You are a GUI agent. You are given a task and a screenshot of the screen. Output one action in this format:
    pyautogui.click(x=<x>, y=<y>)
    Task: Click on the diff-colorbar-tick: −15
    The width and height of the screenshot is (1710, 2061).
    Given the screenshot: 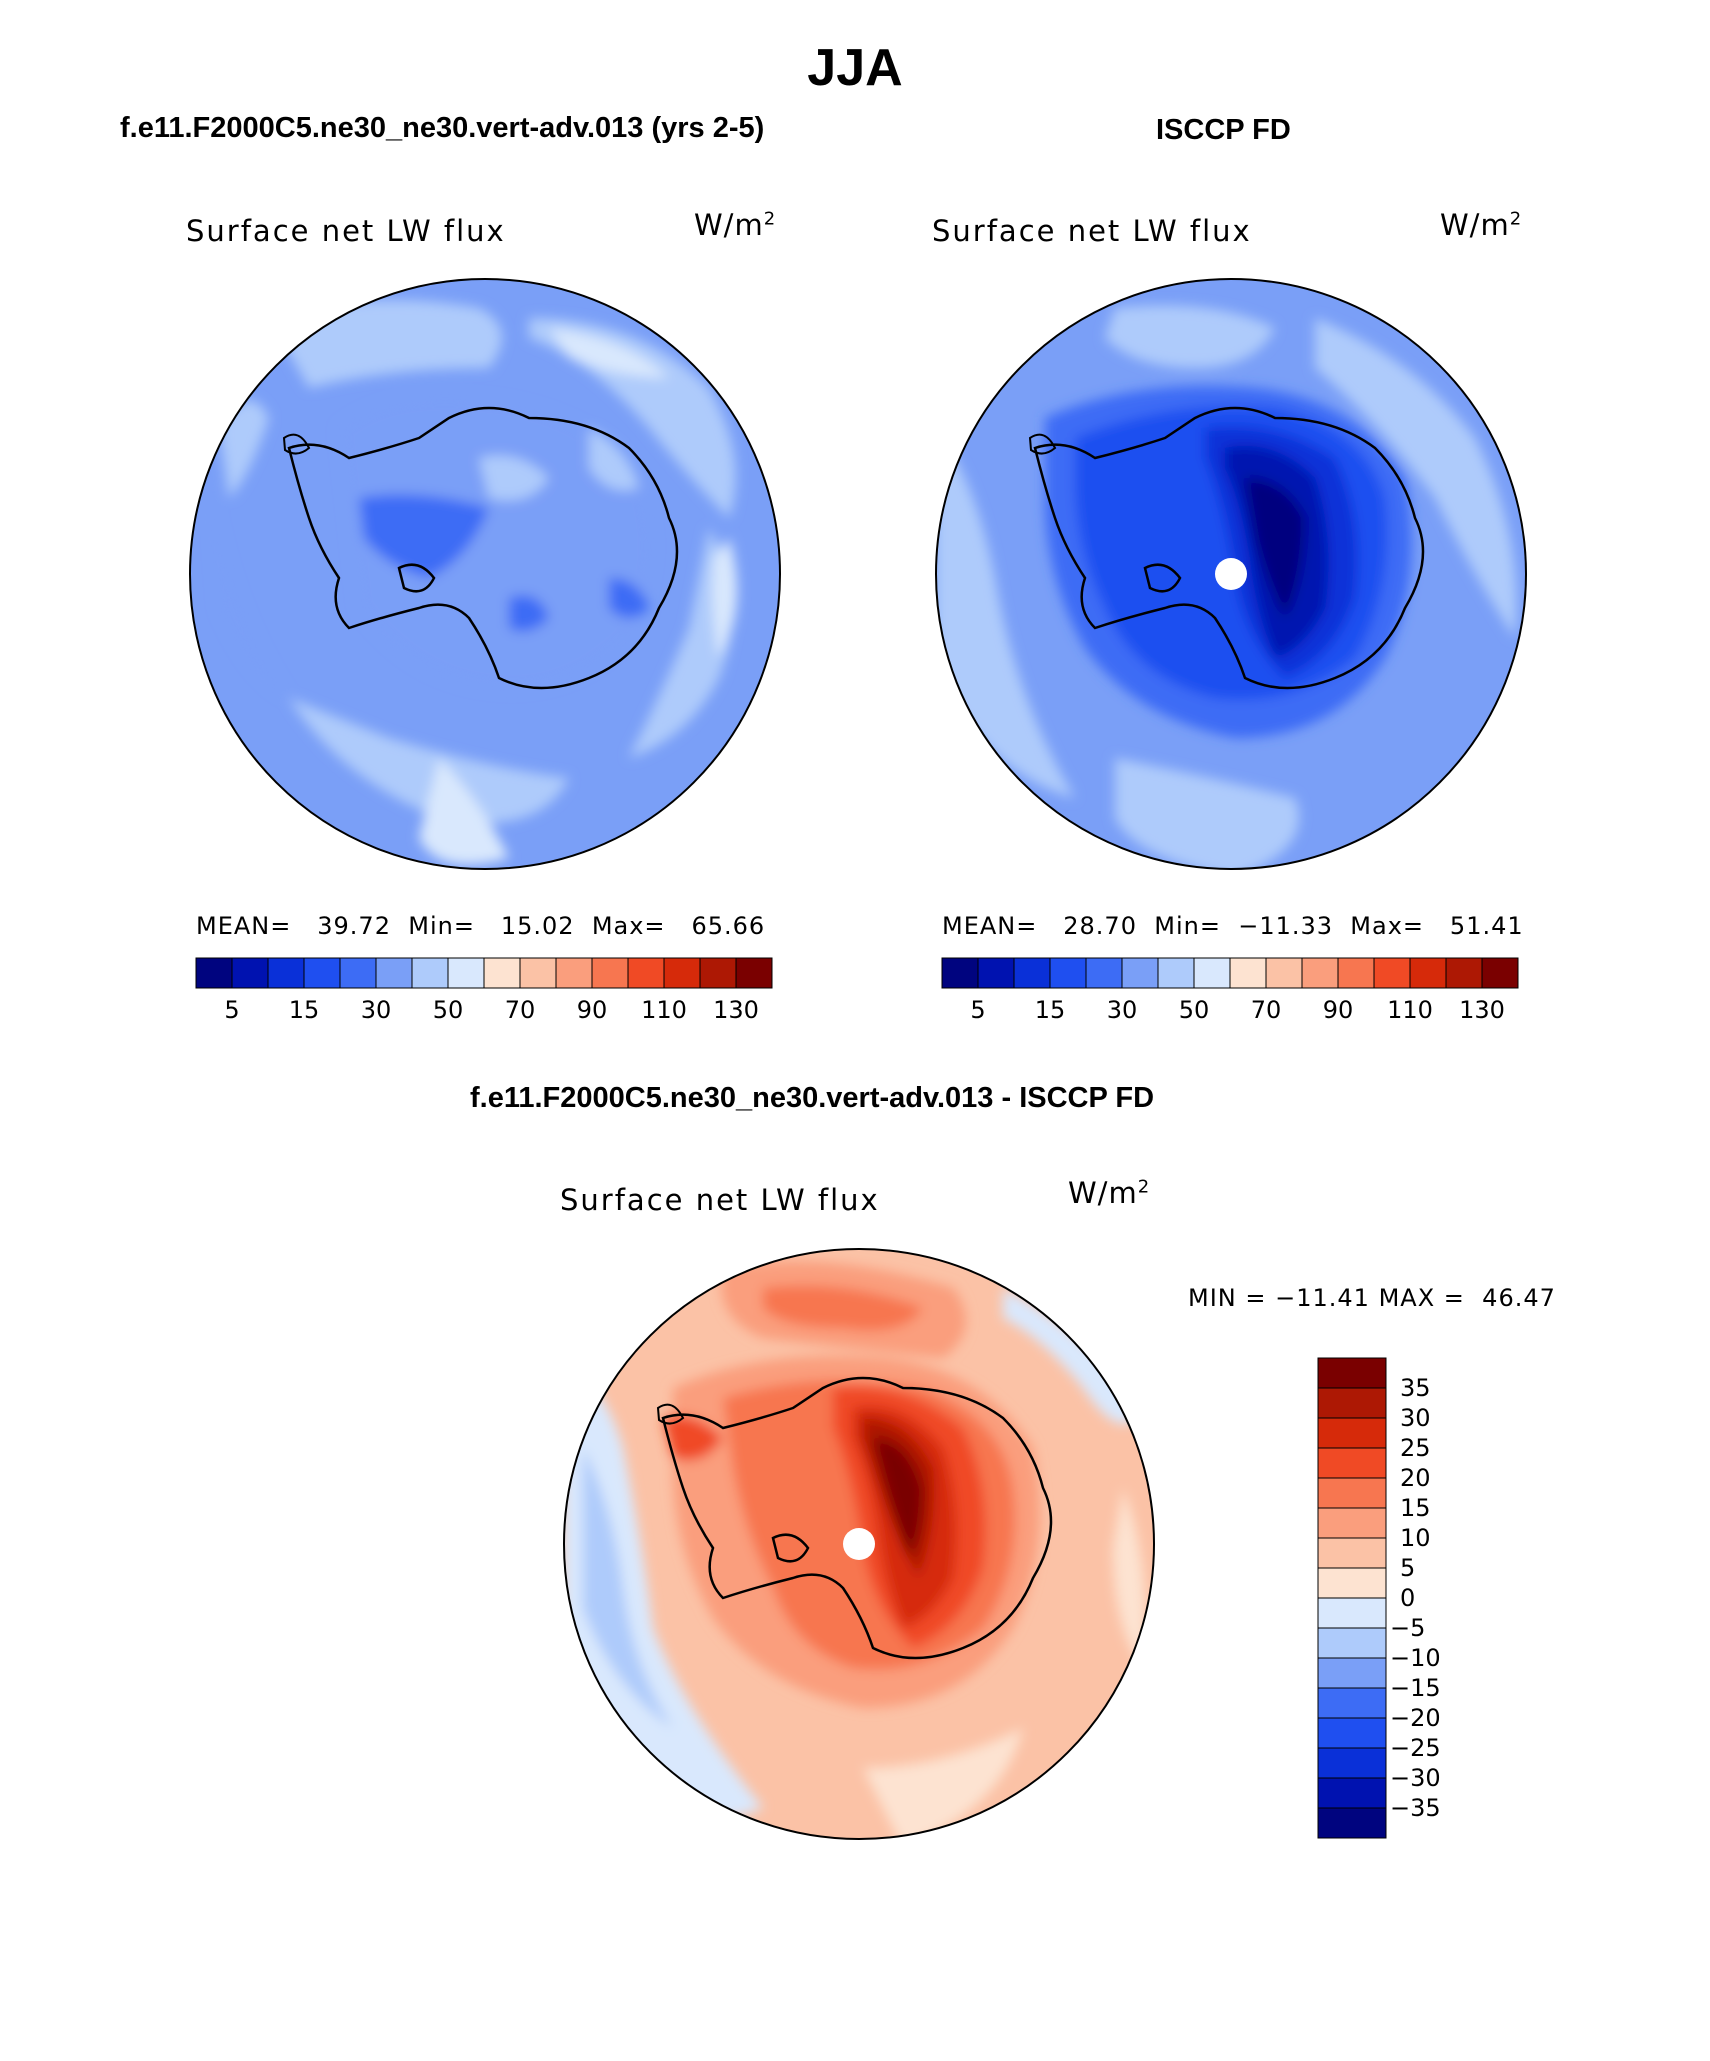 What is the action you would take?
    pyautogui.click(x=1415, y=1688)
    